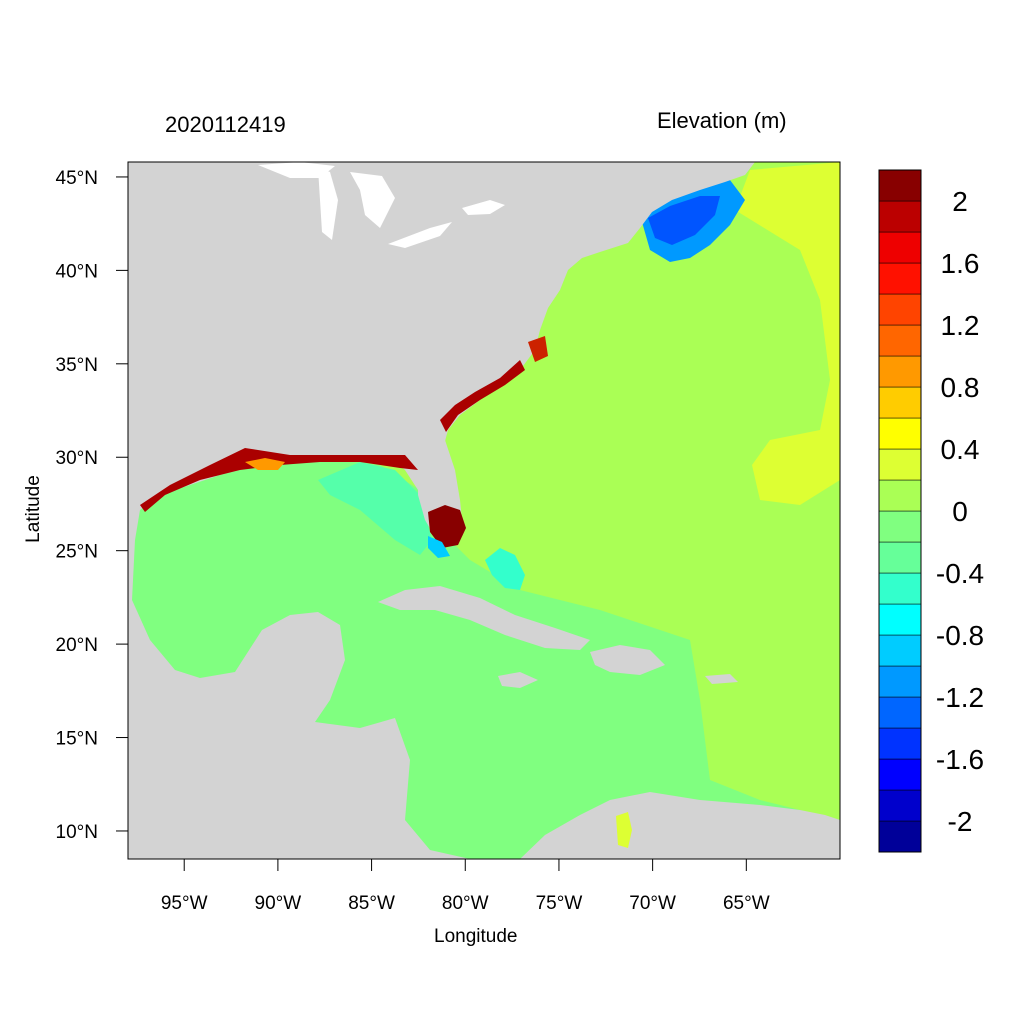  What do you see at coordinates (296, 170) in the screenshot?
I see `lake-superior` at bounding box center [296, 170].